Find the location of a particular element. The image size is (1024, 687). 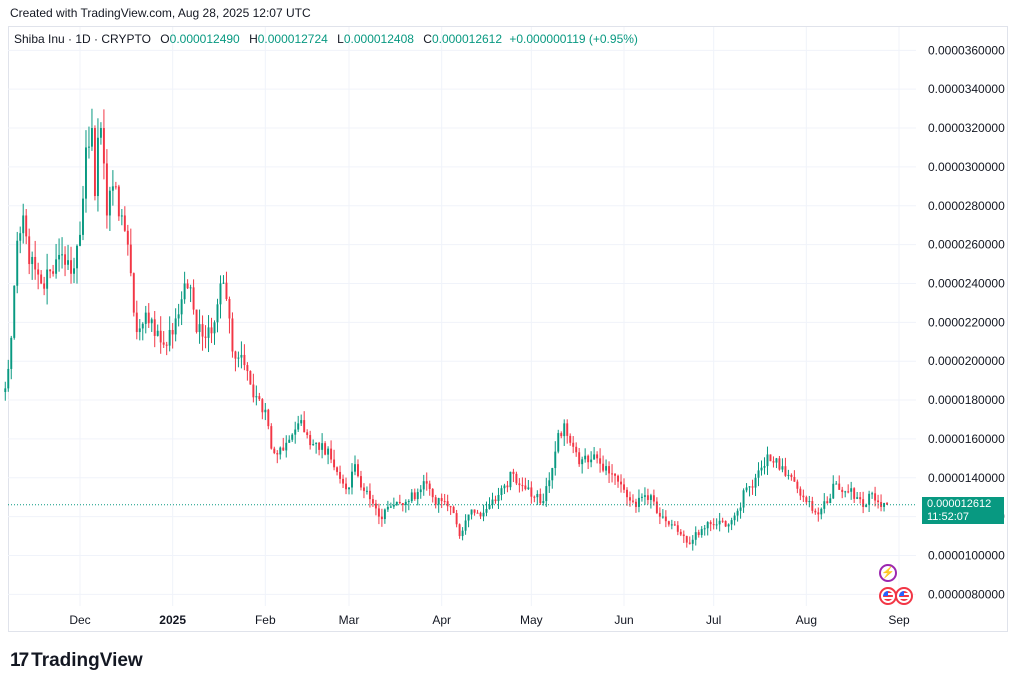

y-tick-label: 0.0000300000 is located at coordinates (966, 167).